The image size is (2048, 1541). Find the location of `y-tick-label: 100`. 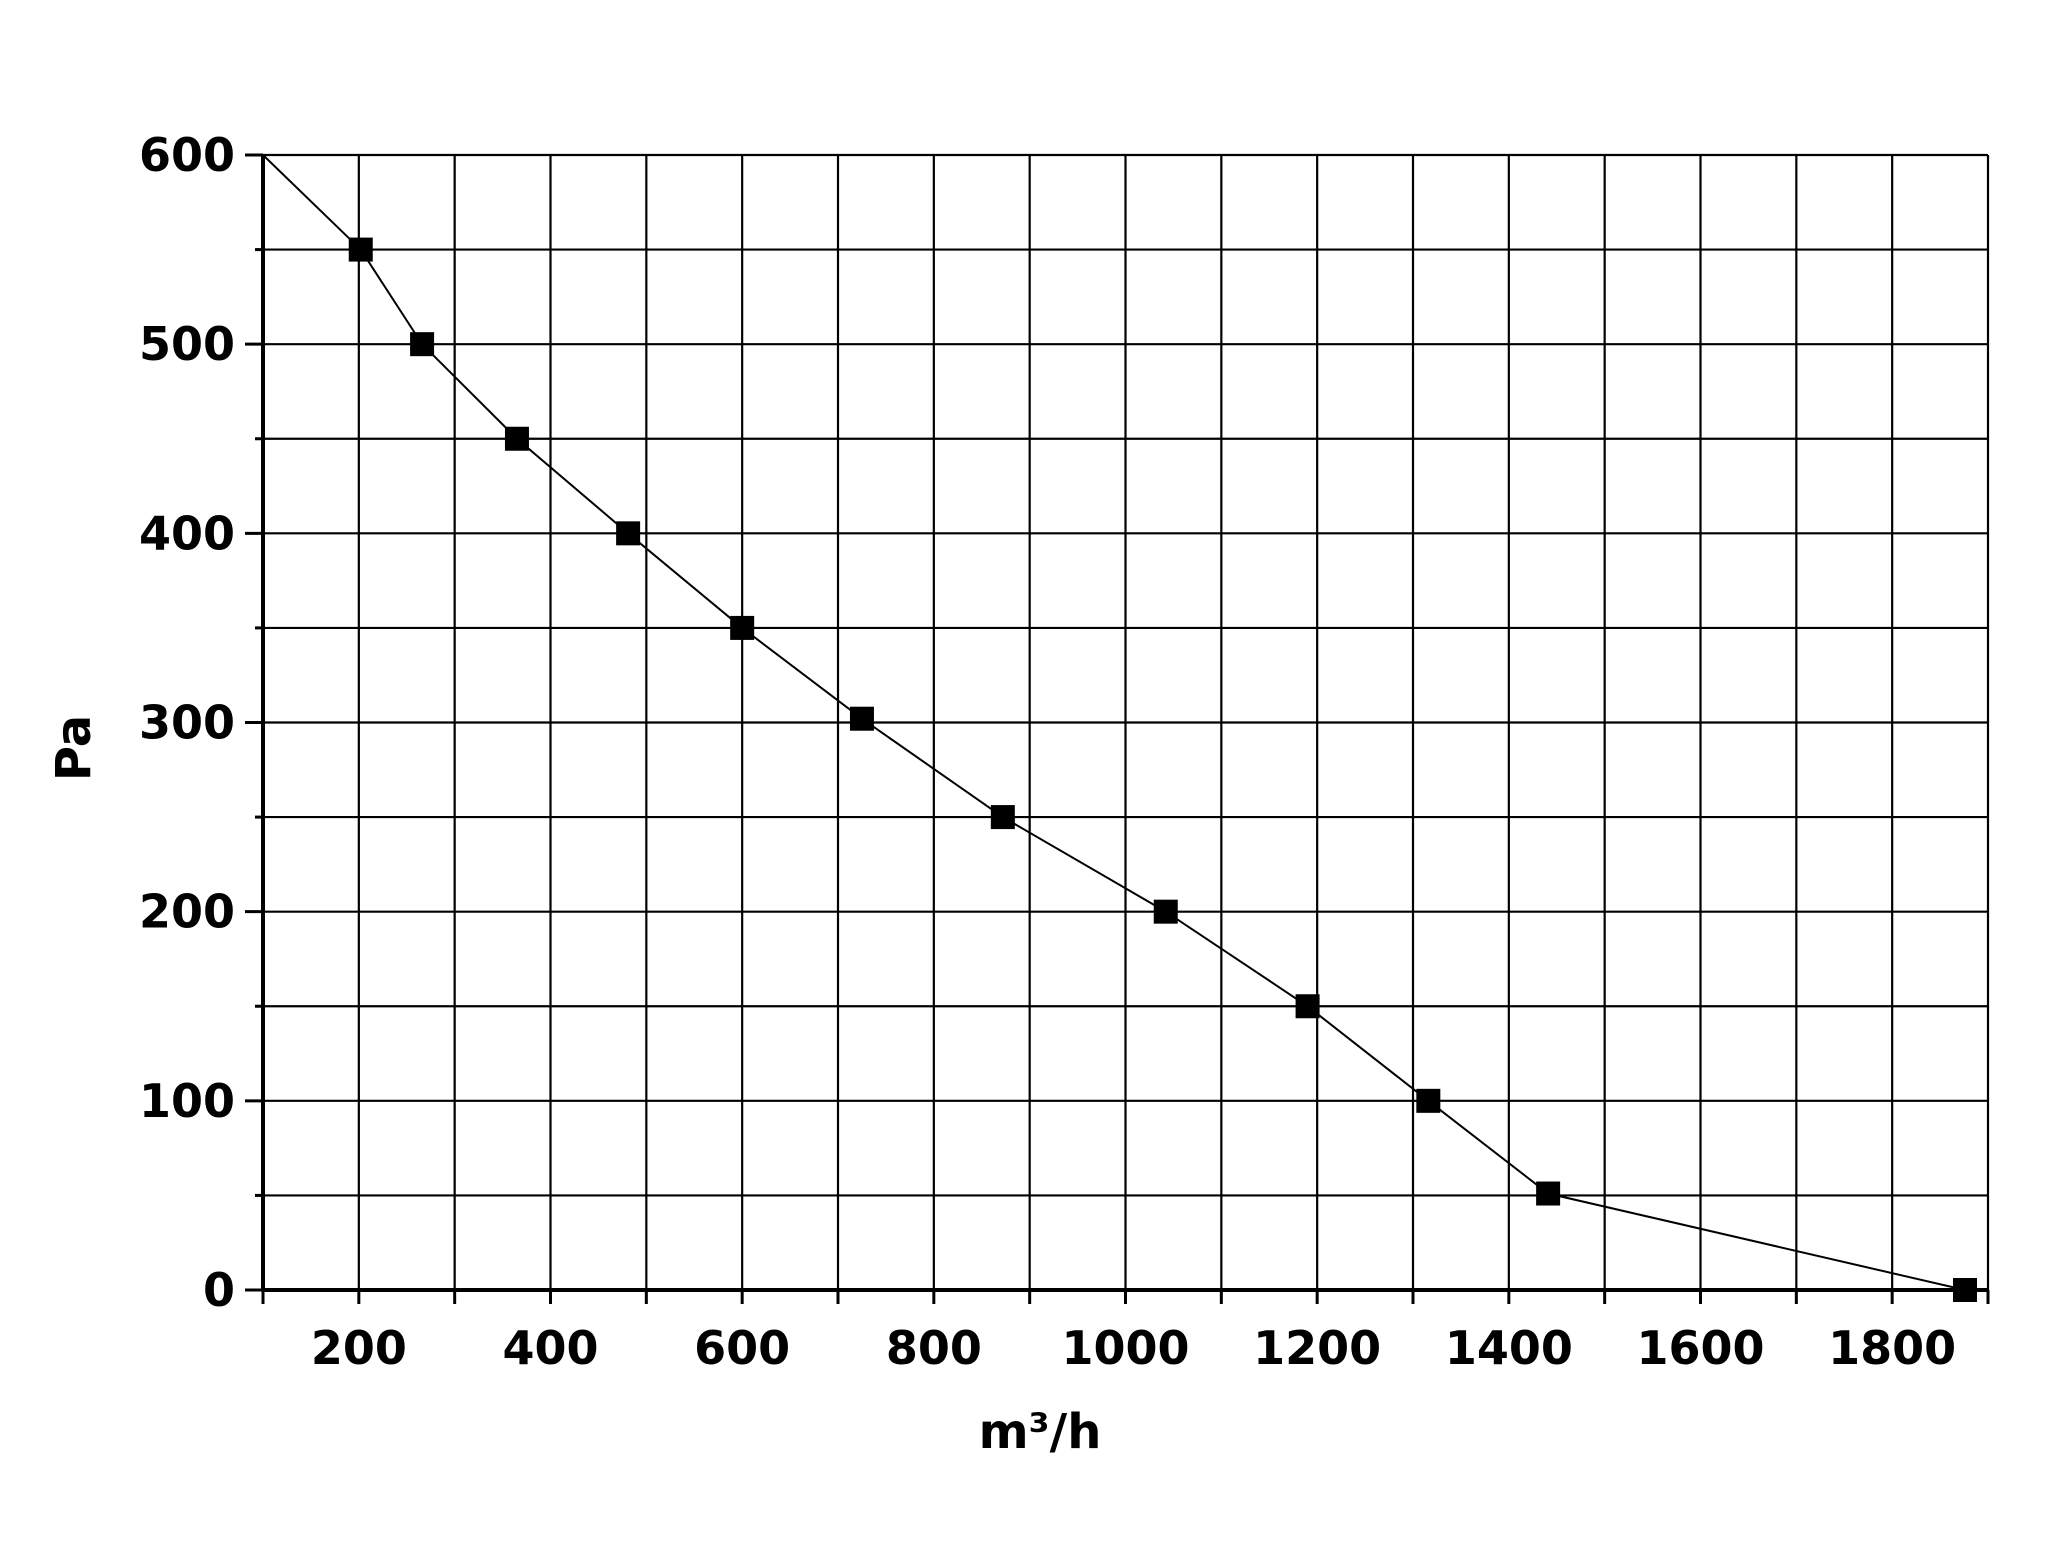

y-tick-label: 100 is located at coordinates (187, 1101).